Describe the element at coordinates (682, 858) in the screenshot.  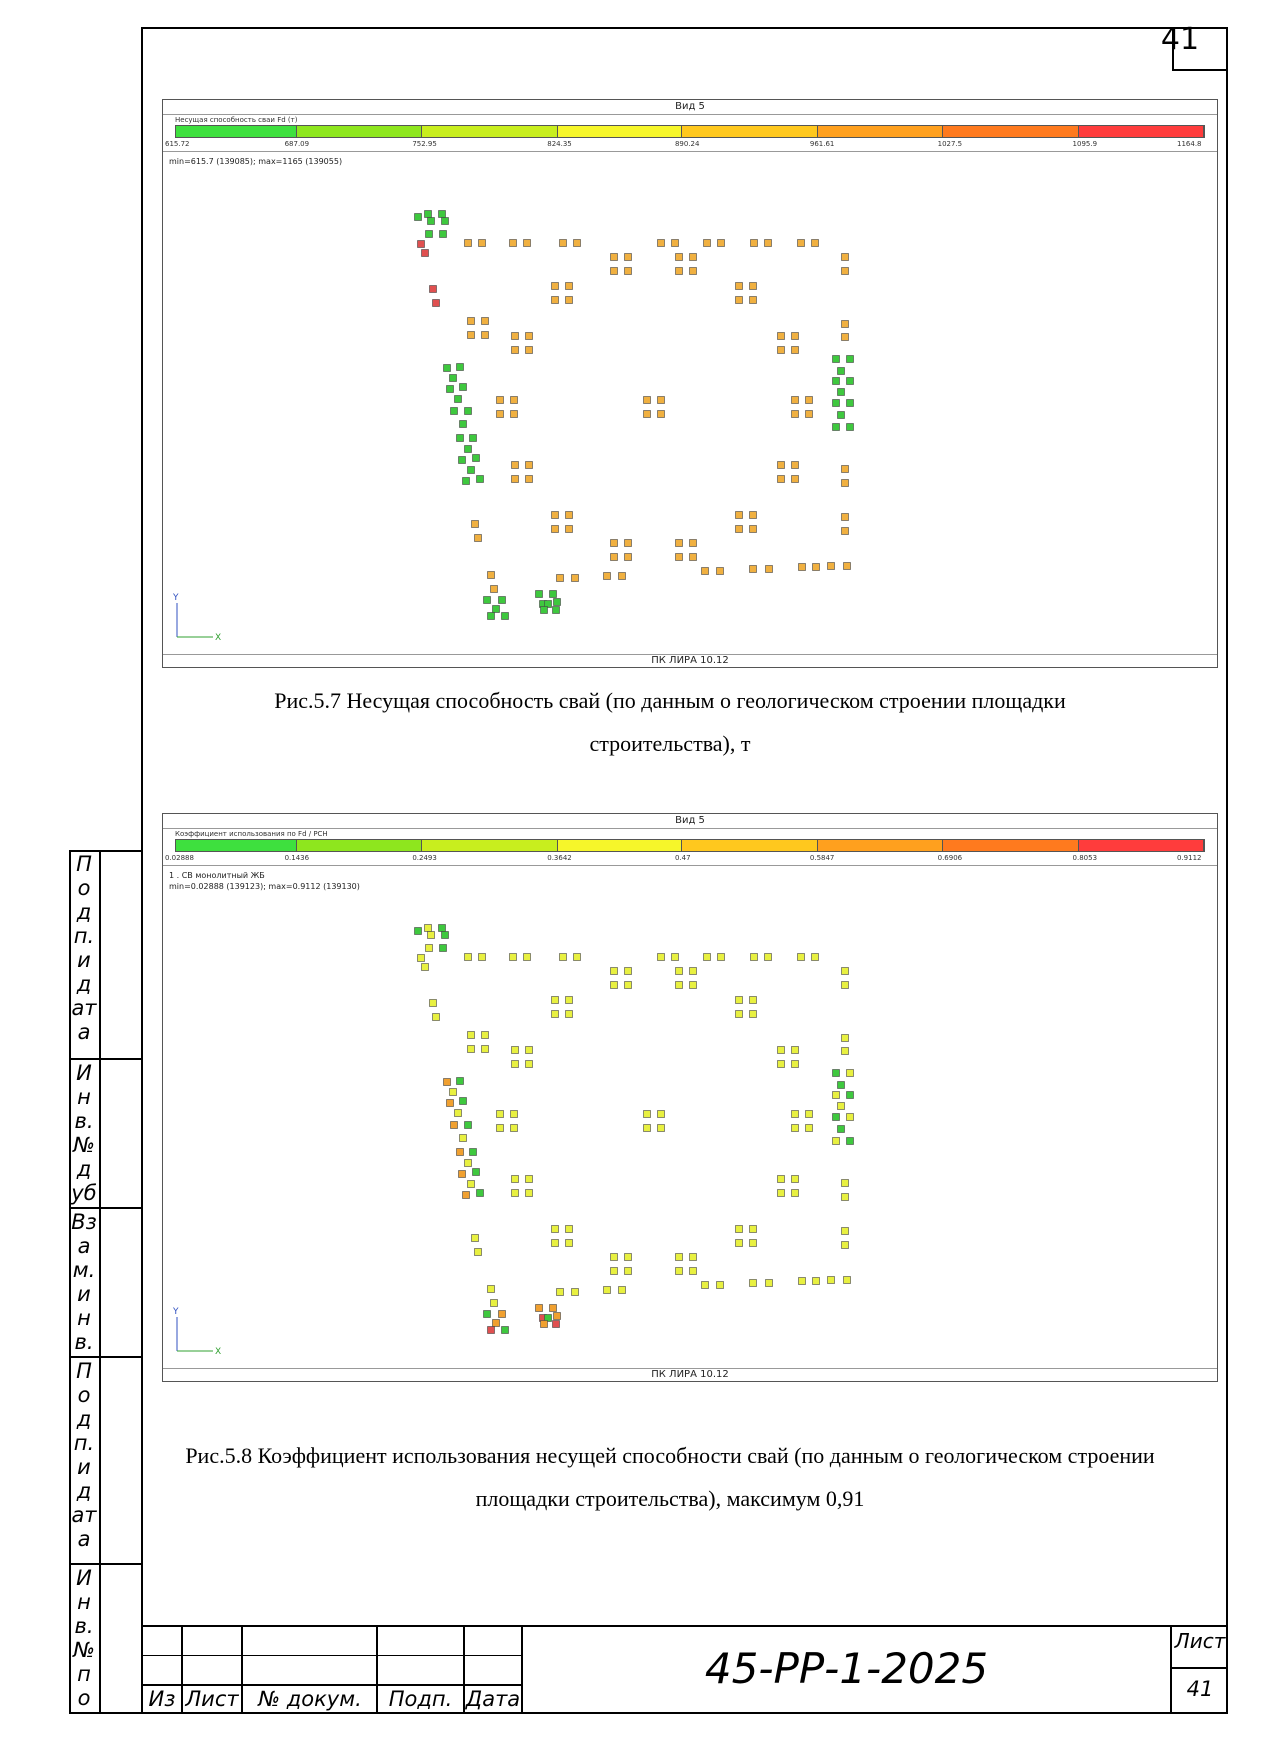
I see `scale-tick-label: 0.47` at that location.